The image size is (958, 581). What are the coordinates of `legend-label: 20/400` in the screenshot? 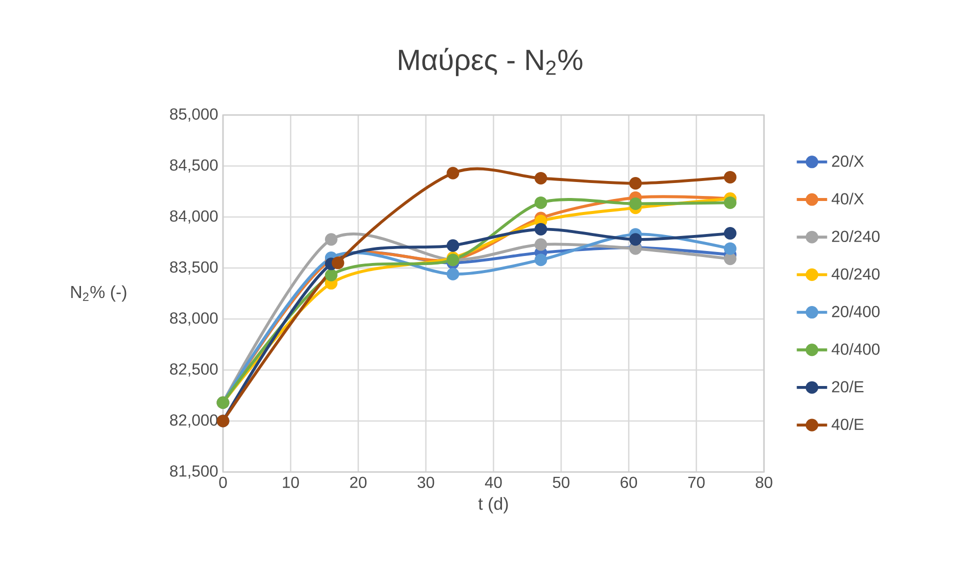 It's located at (856, 312).